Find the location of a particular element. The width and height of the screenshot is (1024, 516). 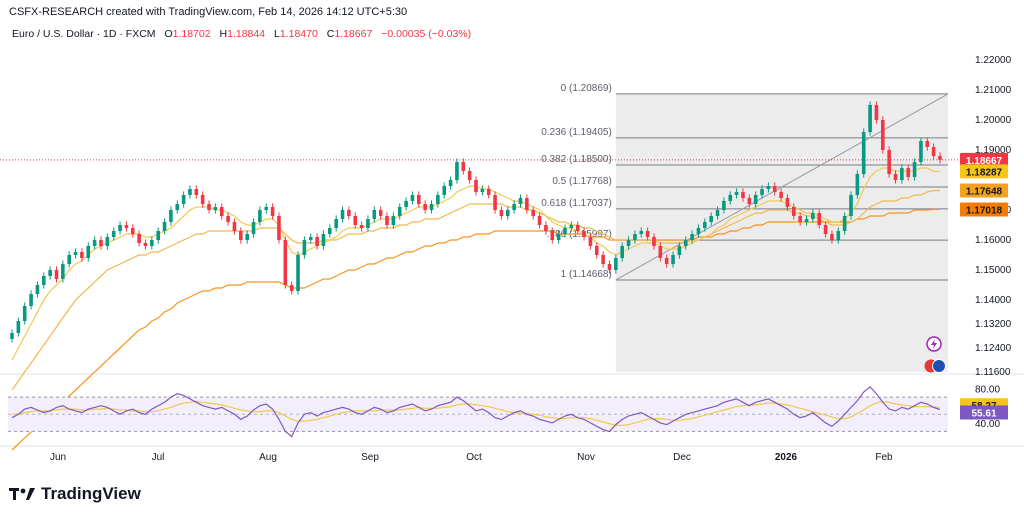

time-tick-label: Nov is located at coordinates (586, 457).